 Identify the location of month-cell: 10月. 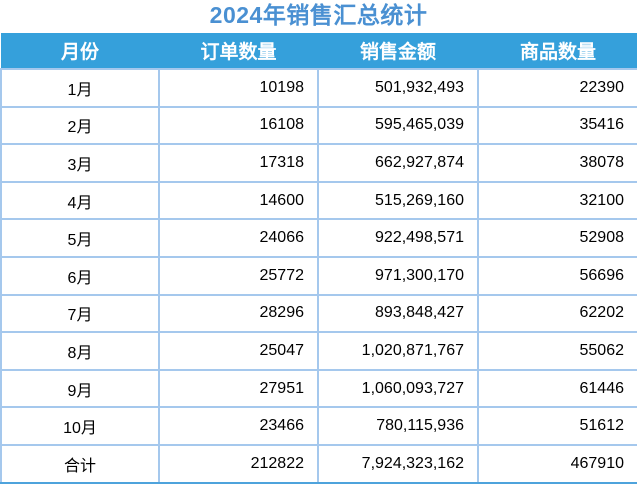
(80, 426).